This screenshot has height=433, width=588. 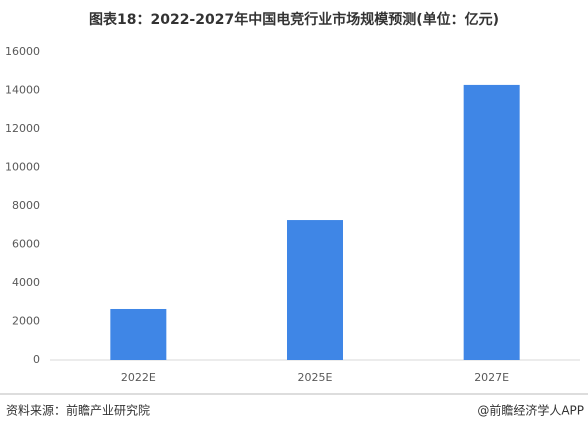 What do you see at coordinates (294, 19) in the screenshot?
I see `chart-title: 图表18：2022-2027年中国电竞行业市场规模预测(单位：亿元)` at bounding box center [294, 19].